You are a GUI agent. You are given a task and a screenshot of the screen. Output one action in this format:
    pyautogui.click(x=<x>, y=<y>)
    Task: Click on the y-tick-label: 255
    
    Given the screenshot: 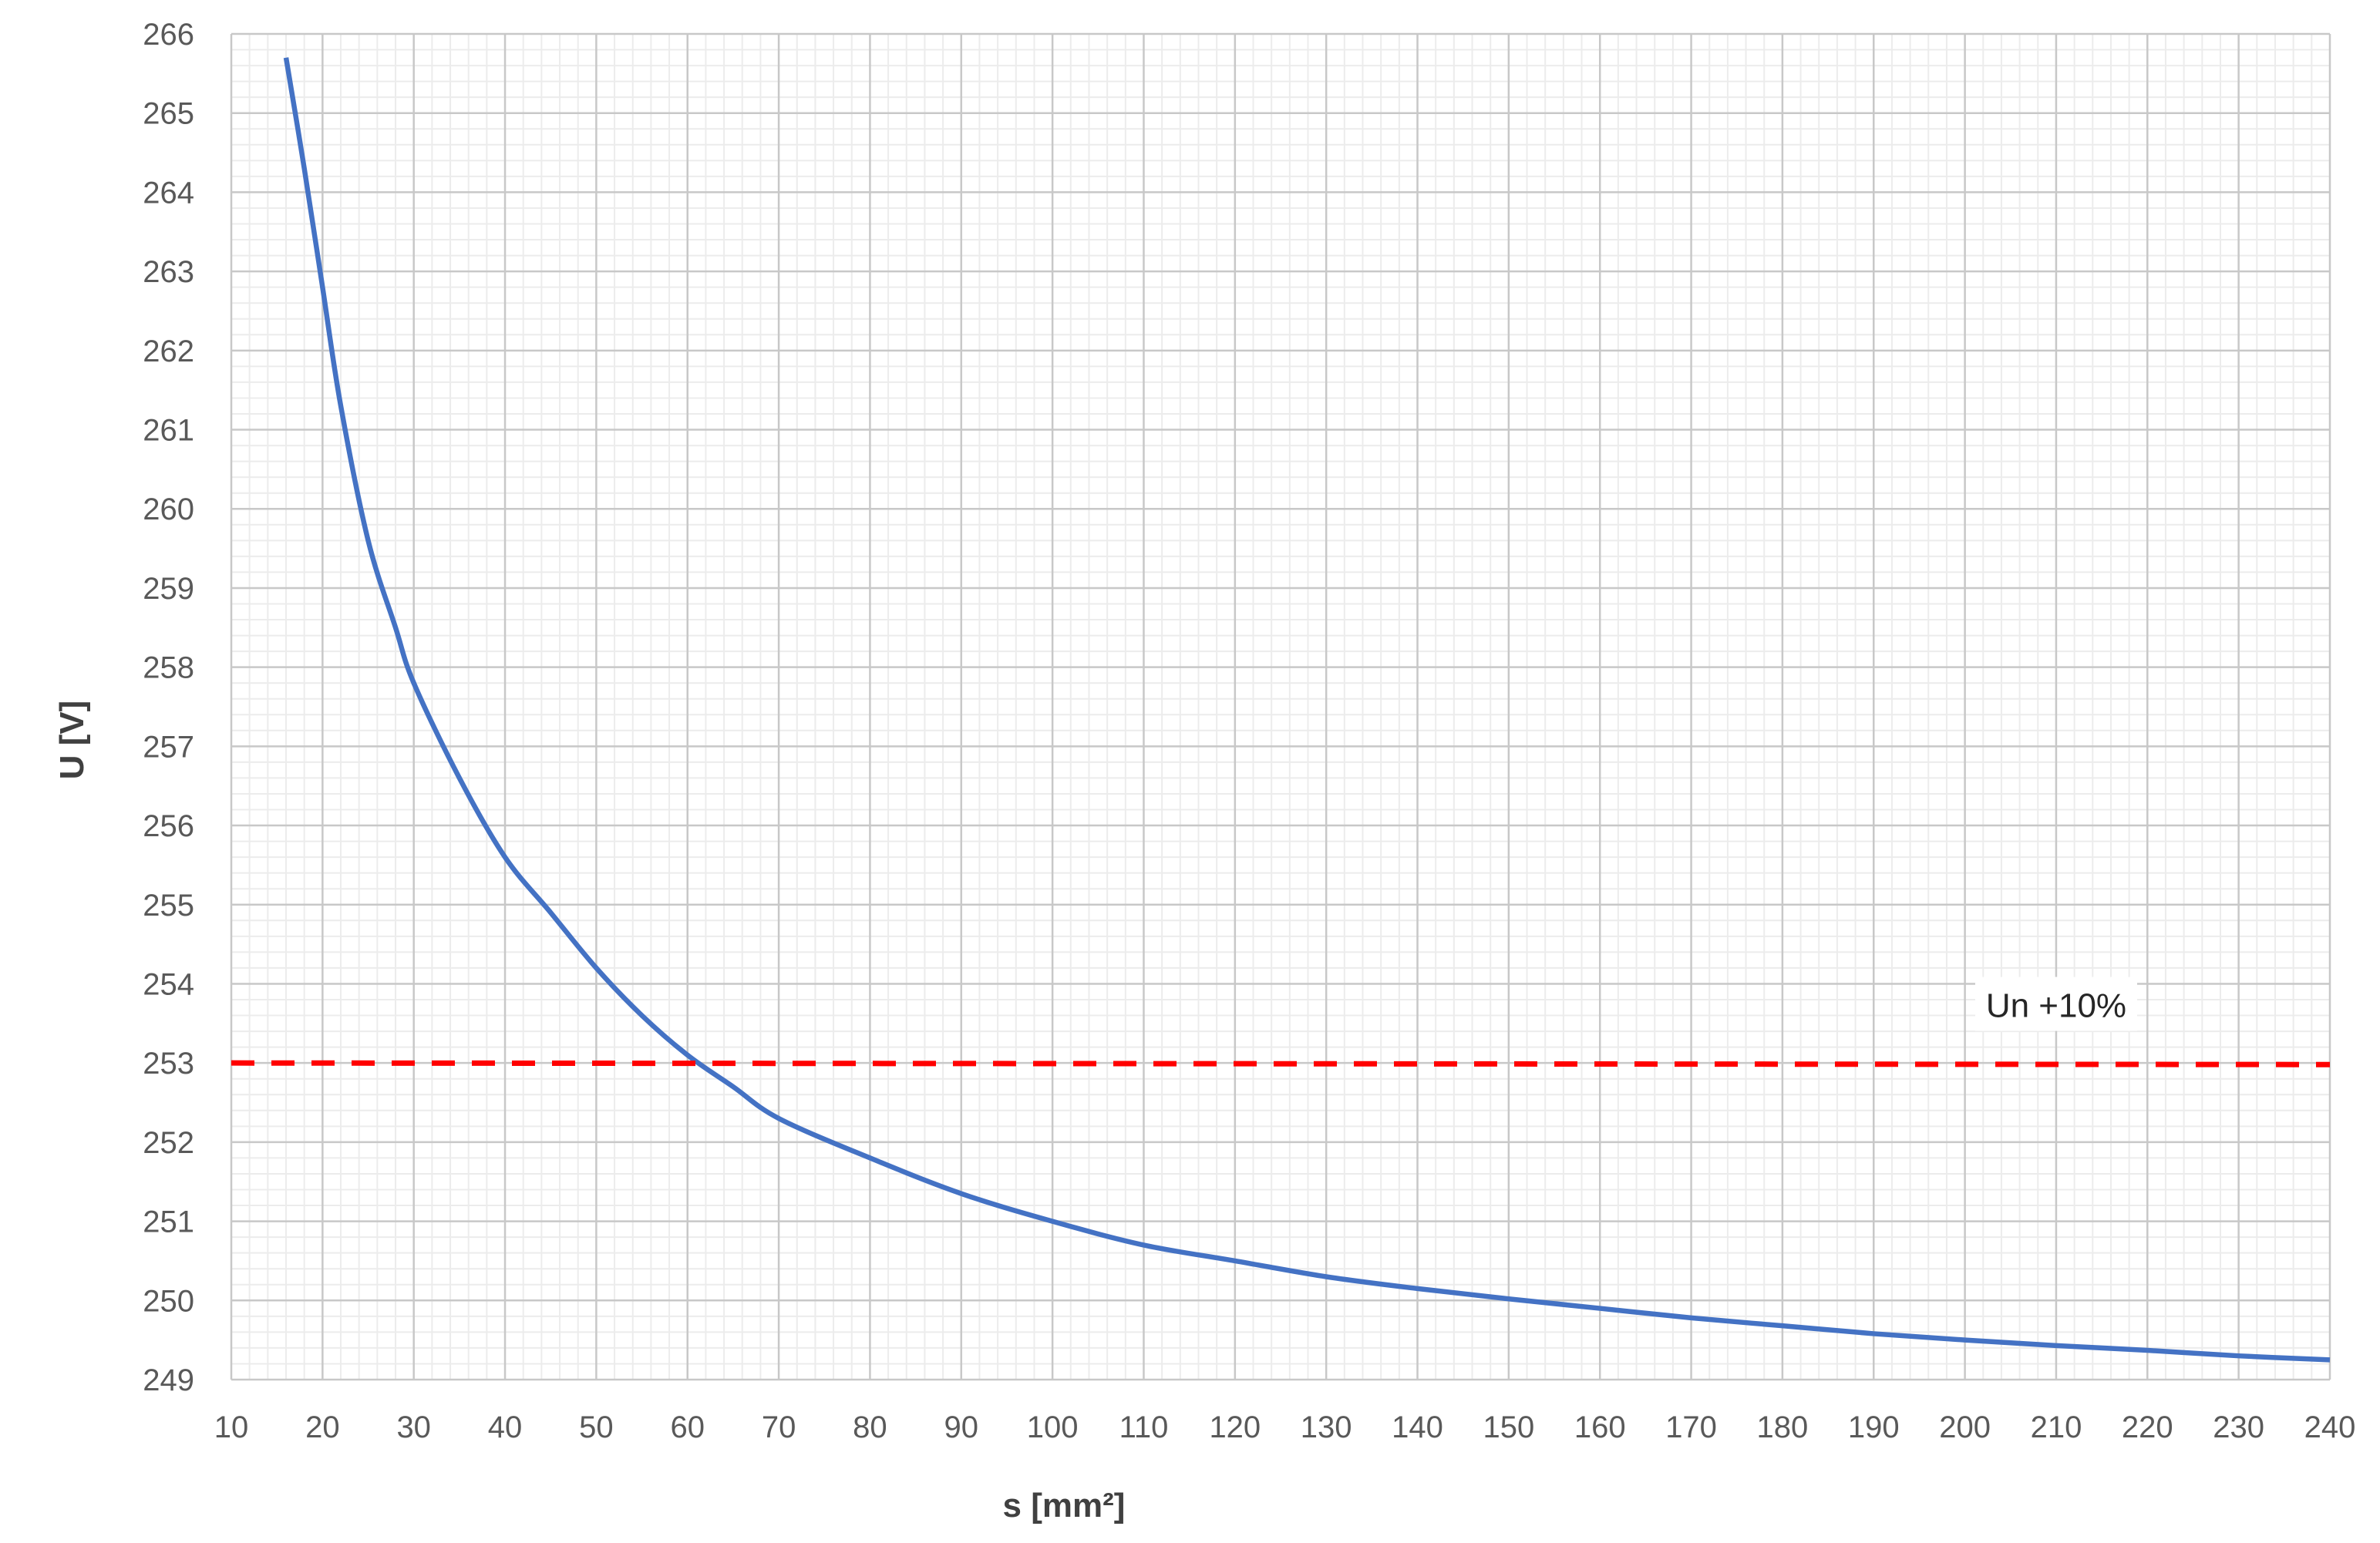 What is the action you would take?
    pyautogui.click(x=168, y=906)
    